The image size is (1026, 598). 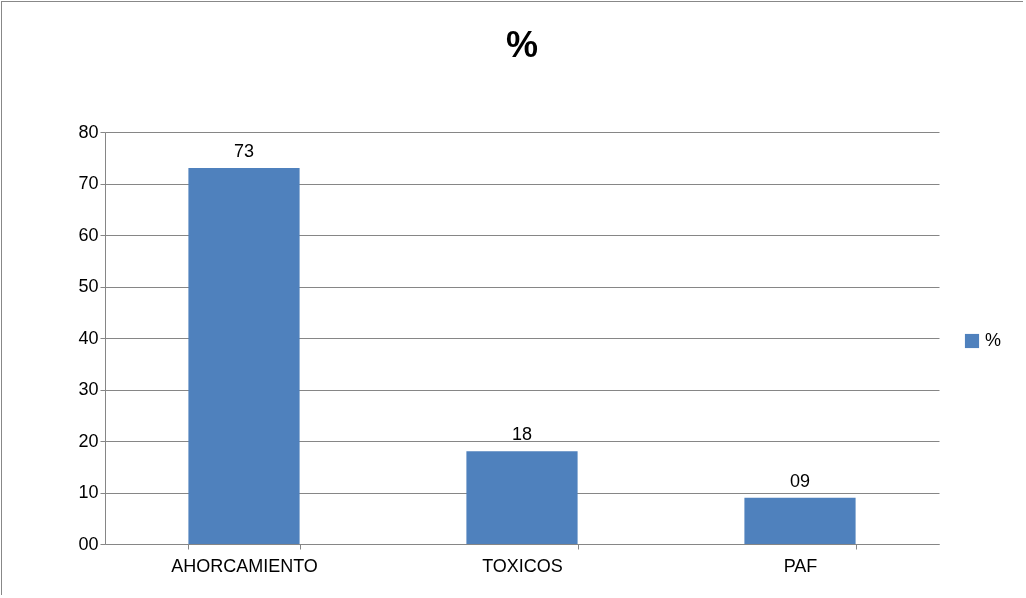 What do you see at coordinates (88, 543) in the screenshot?
I see `y-tick-label: 00` at bounding box center [88, 543].